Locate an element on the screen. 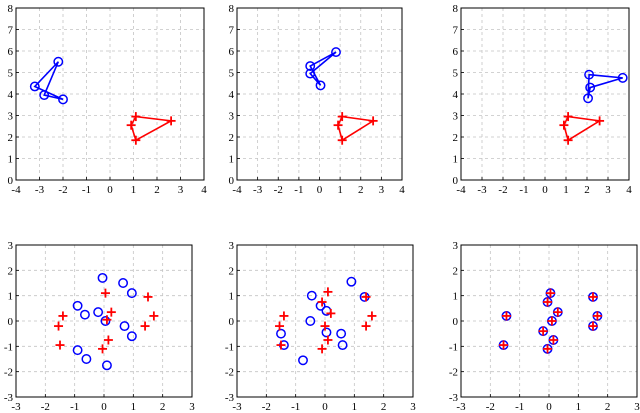 The image size is (640, 413). y-tick-label: 5 is located at coordinates (11, 74).